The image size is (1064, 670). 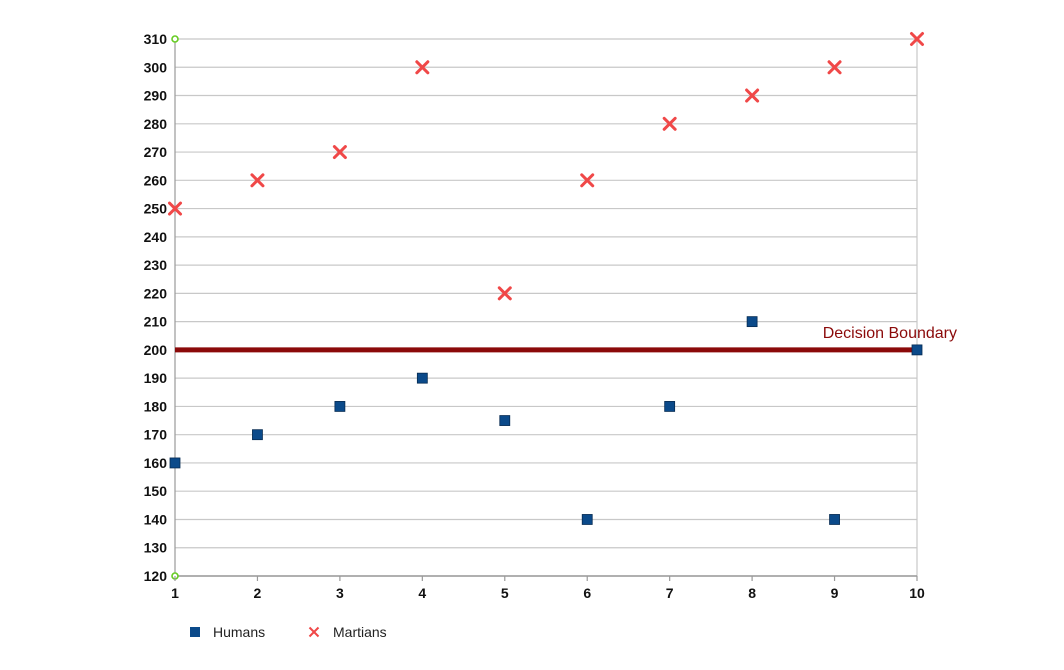 What do you see at coordinates (175, 593) in the screenshot?
I see `x-tick-label: 1` at bounding box center [175, 593].